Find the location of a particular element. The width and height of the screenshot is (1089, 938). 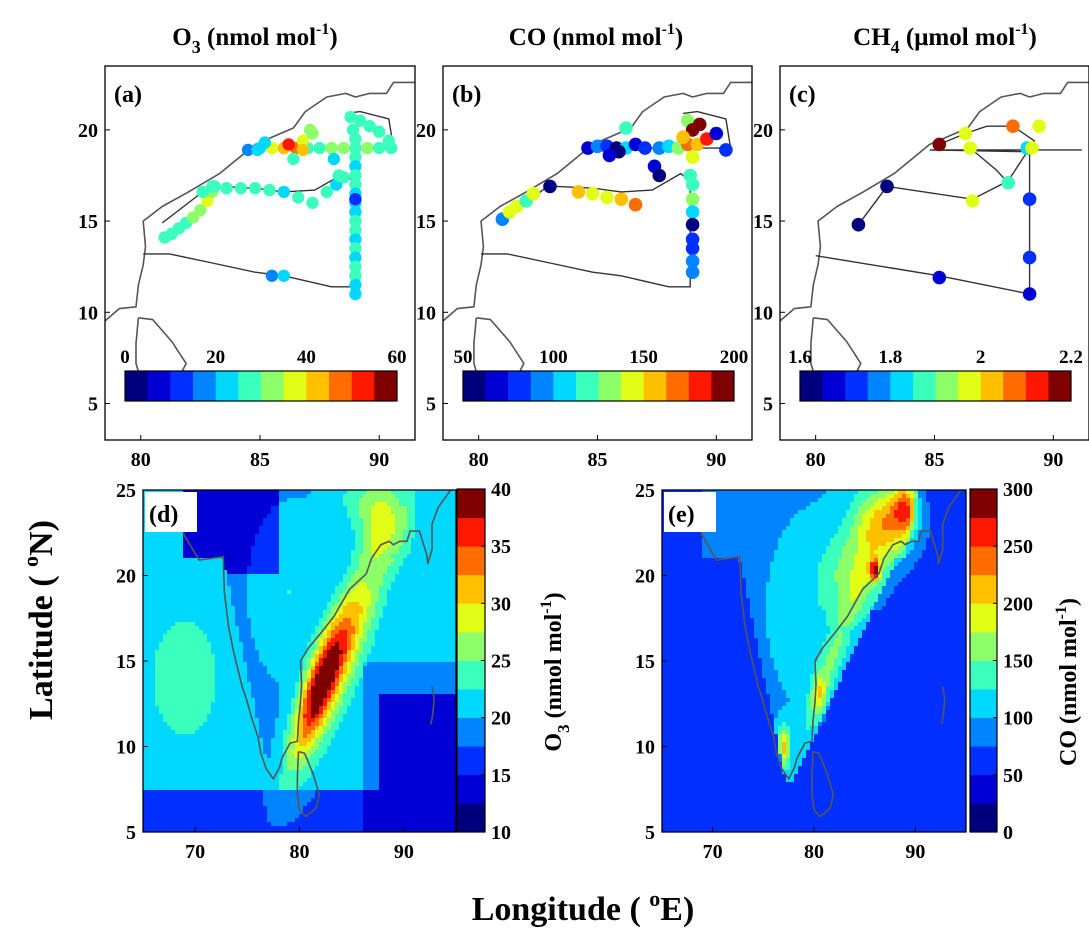

colorbar-tick-label: 40 is located at coordinates (306, 357).